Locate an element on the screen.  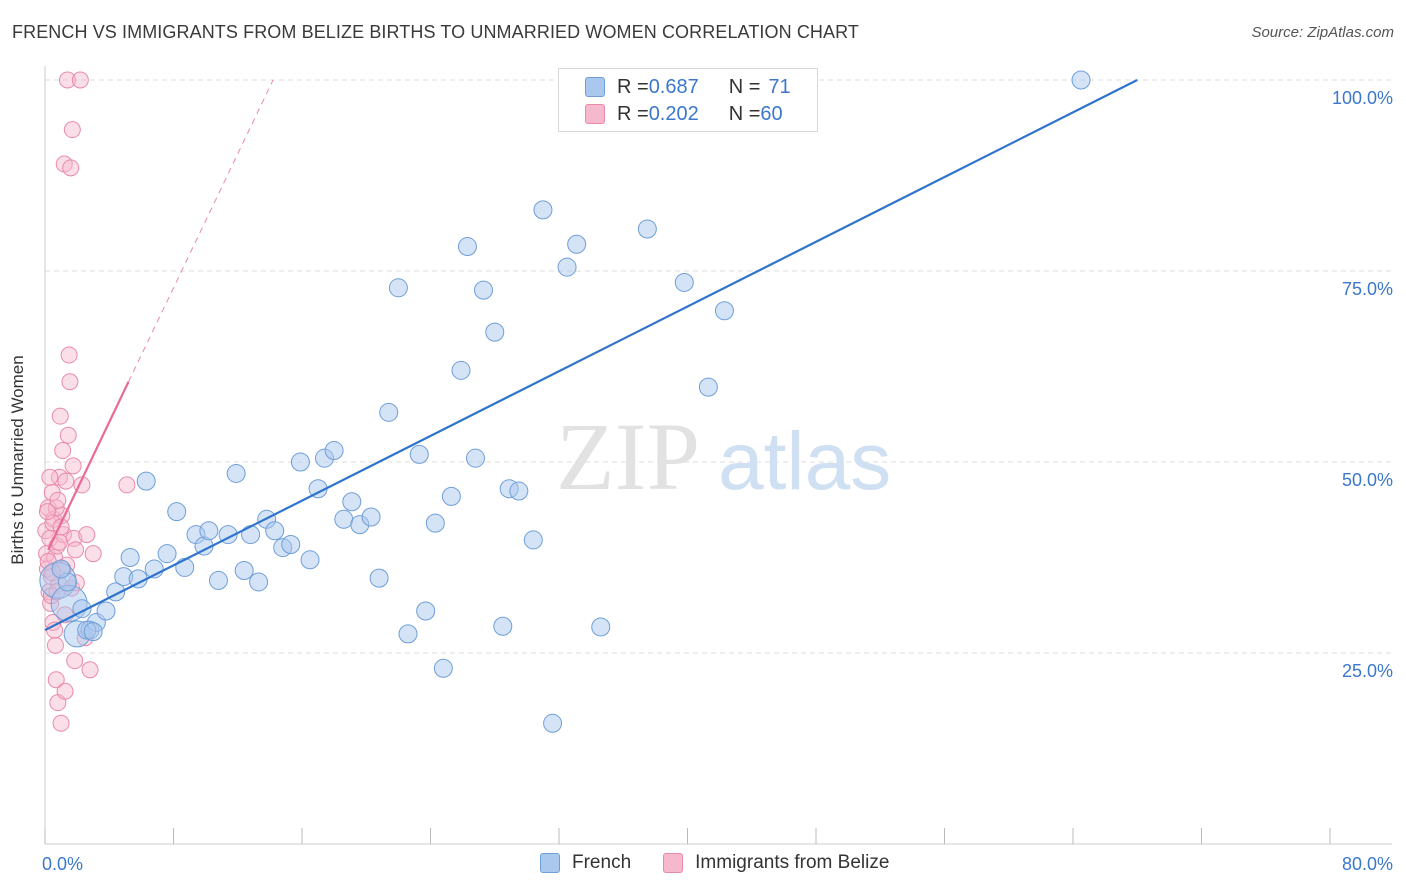
belize-r-label: R = is located at coordinates (633, 113).